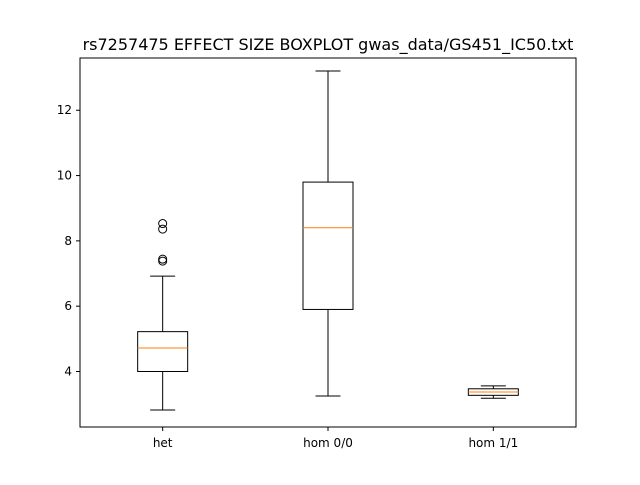  I want to click on y-tick-label: 12, so click(64, 110).